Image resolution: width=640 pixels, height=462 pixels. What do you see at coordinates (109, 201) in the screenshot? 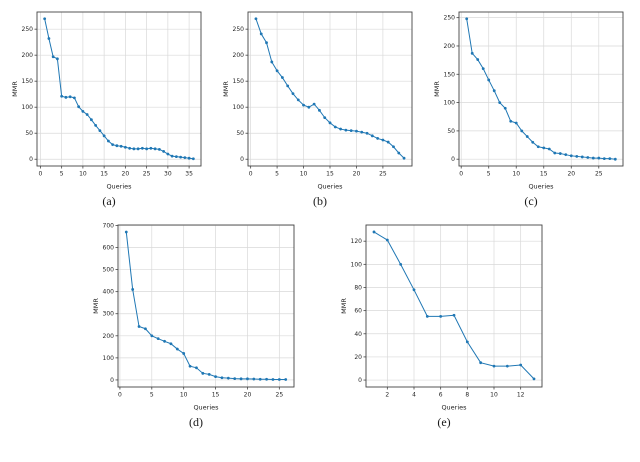
I see `chart-a-caption: (a)` at bounding box center [109, 201].